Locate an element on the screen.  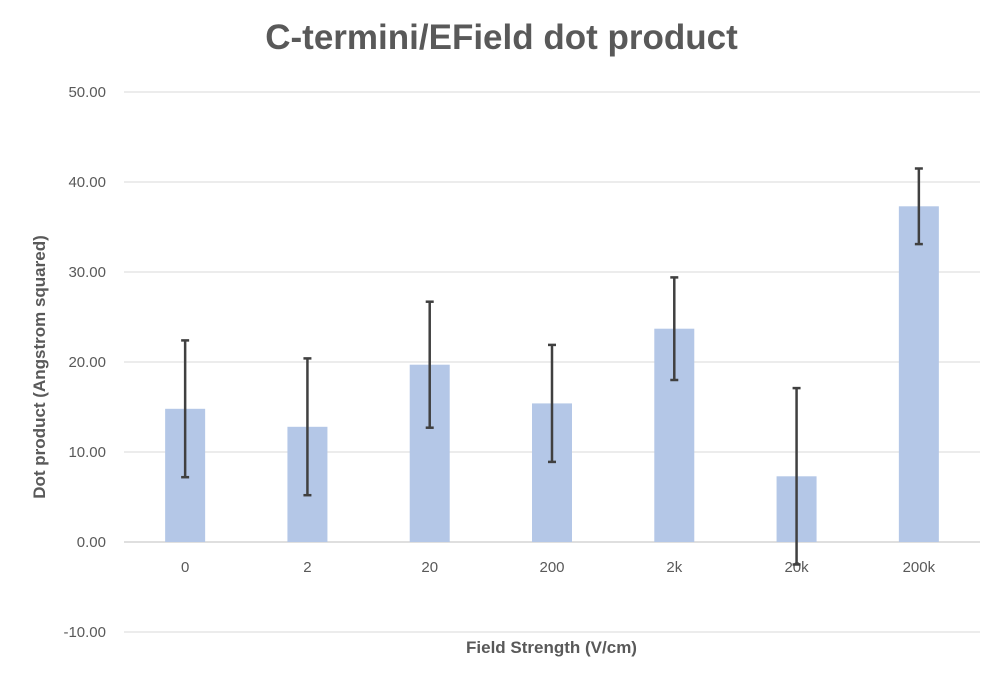
x-tick-label: 2k is located at coordinates (674, 567).